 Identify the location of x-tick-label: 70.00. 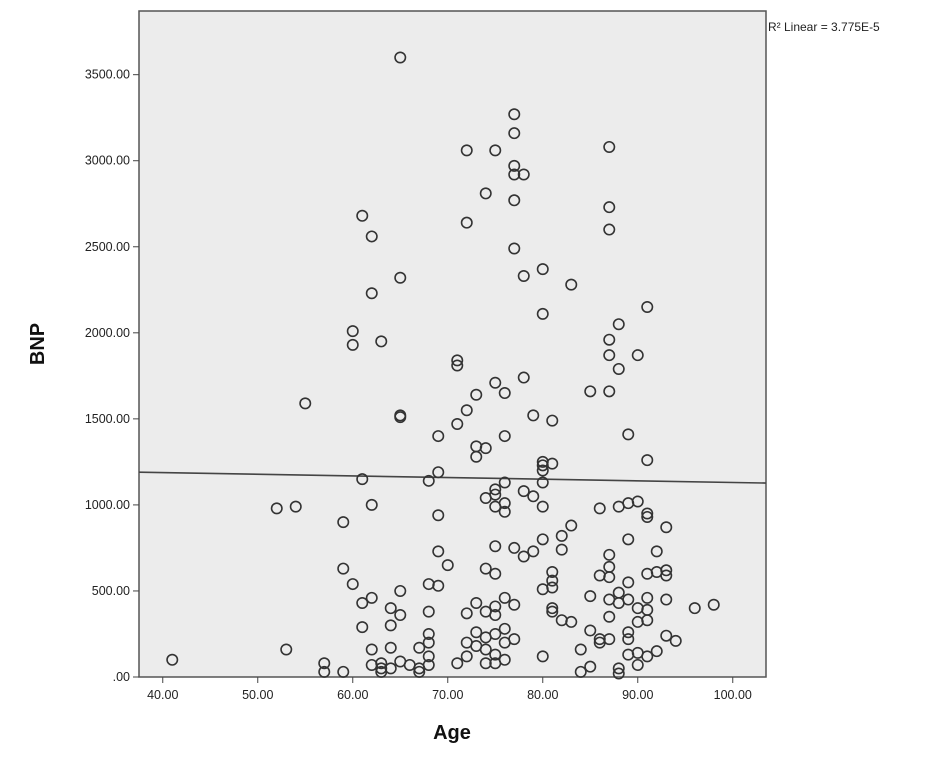
(447, 695).